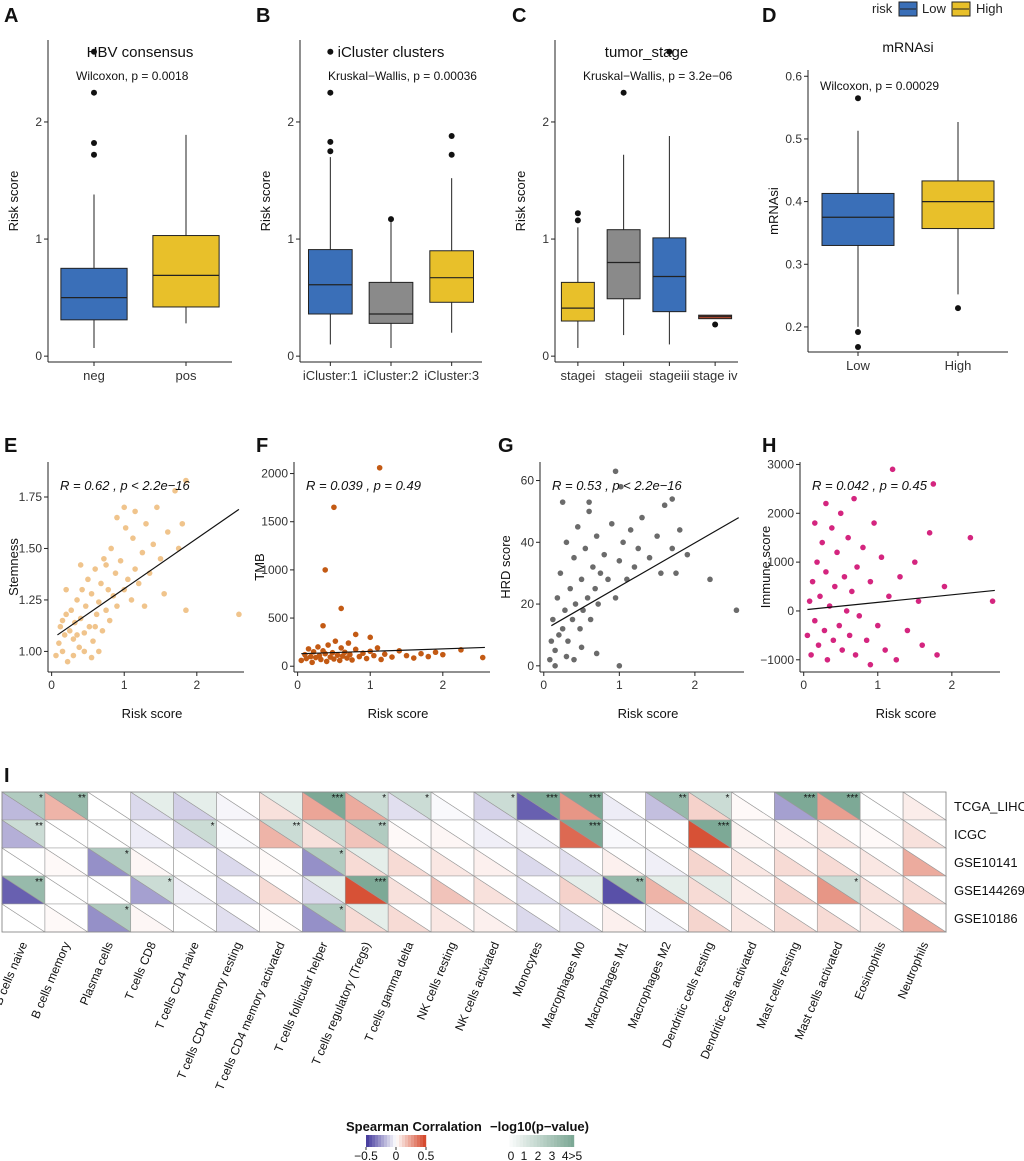  I want to click on panel-b-x-tick-label: iCluster:2, so click(391, 375).